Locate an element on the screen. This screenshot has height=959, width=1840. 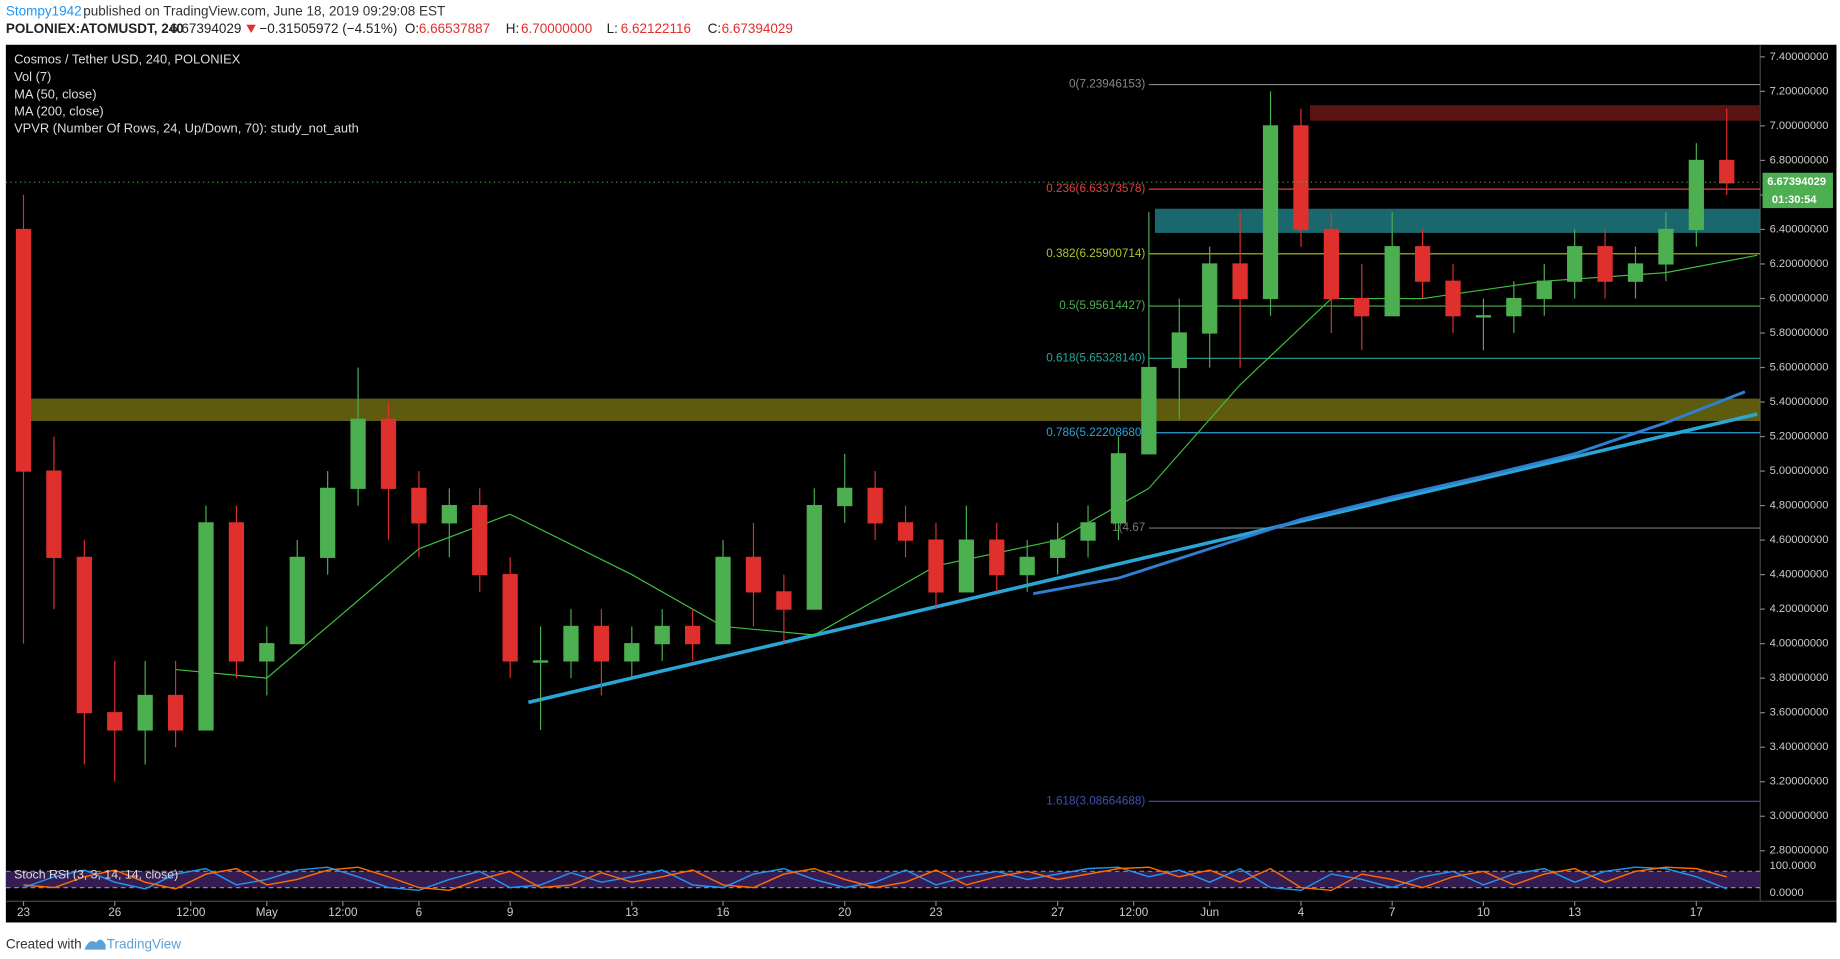
footer-brand: TradingView is located at coordinates (144, 943).